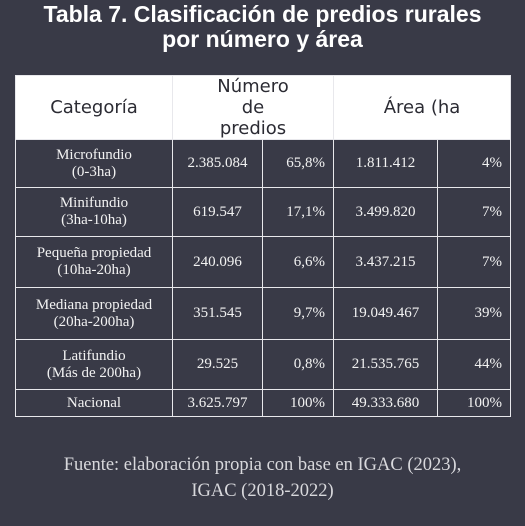 The height and width of the screenshot is (526, 525). I want to click on value-cell: 9,7%, so click(298, 313).